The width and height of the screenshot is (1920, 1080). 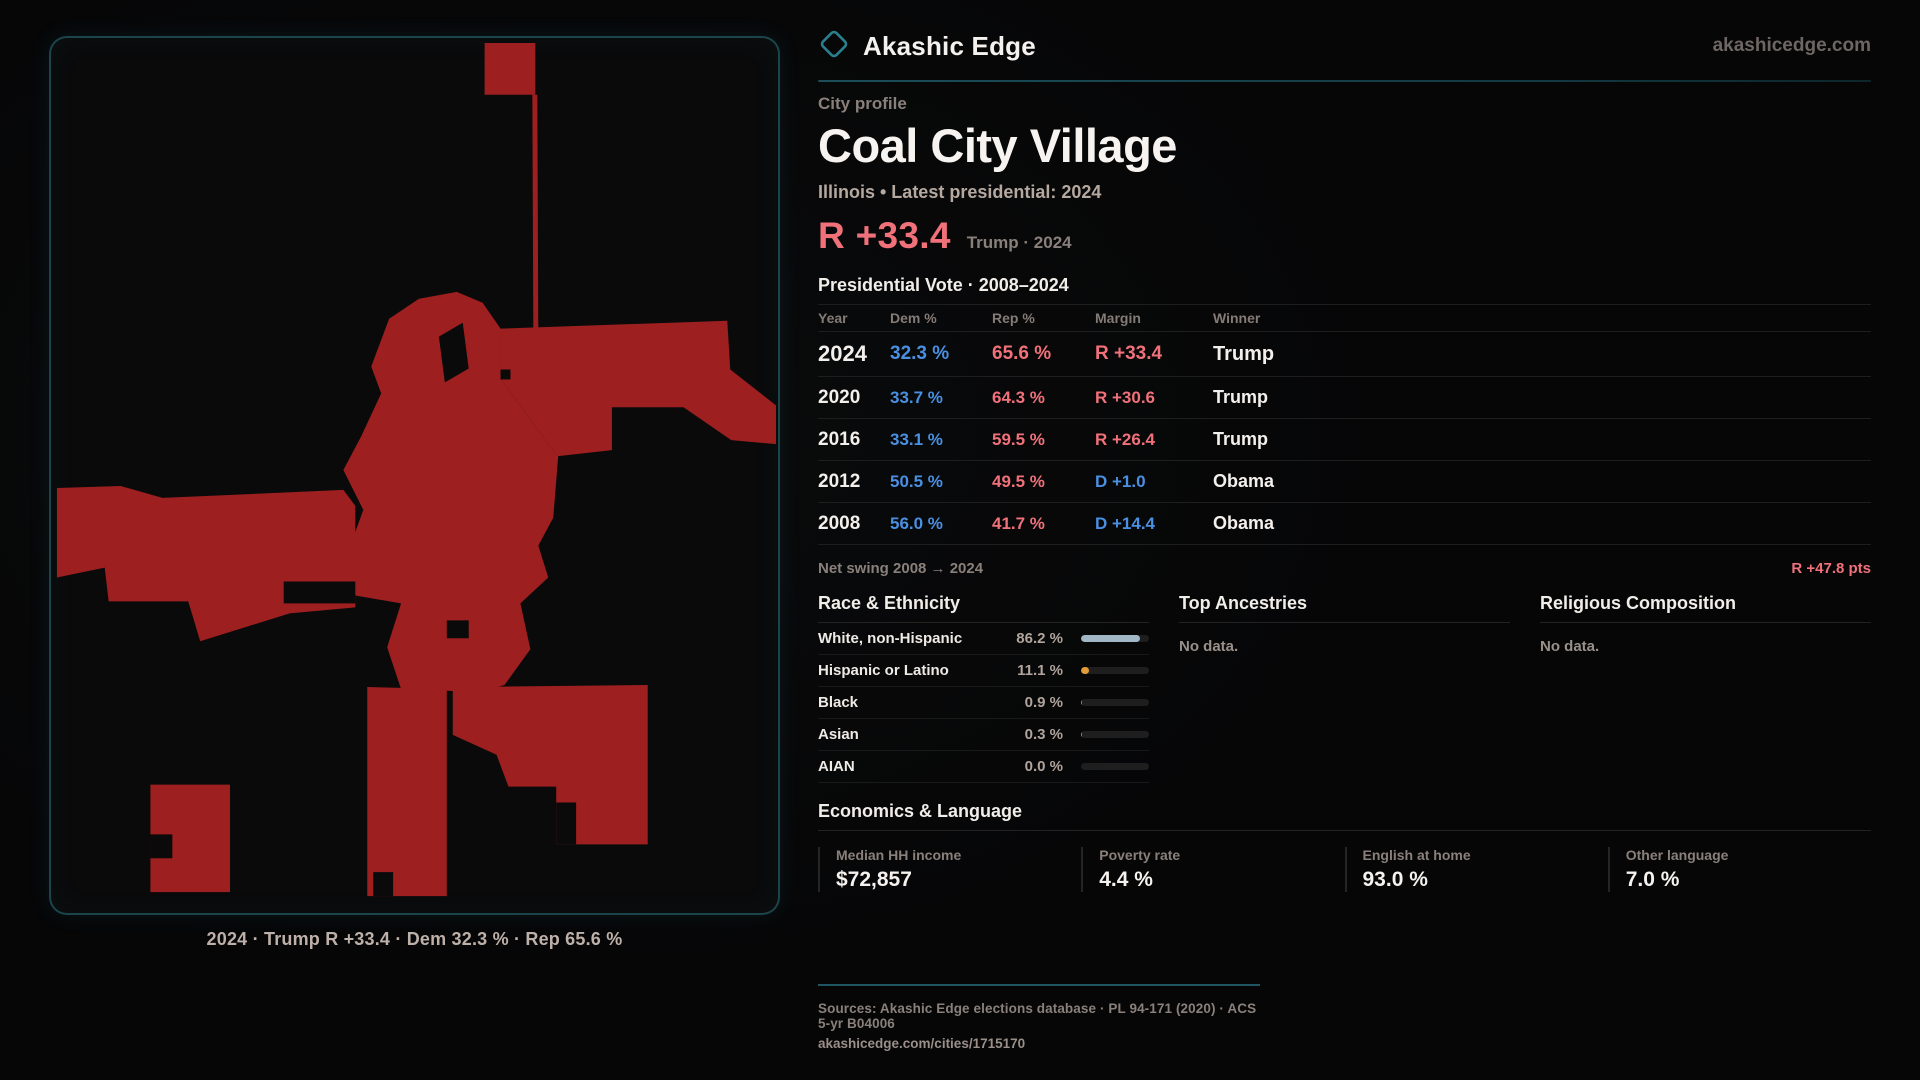 I want to click on religion-title: Religious Composition, so click(x=1705, y=608).